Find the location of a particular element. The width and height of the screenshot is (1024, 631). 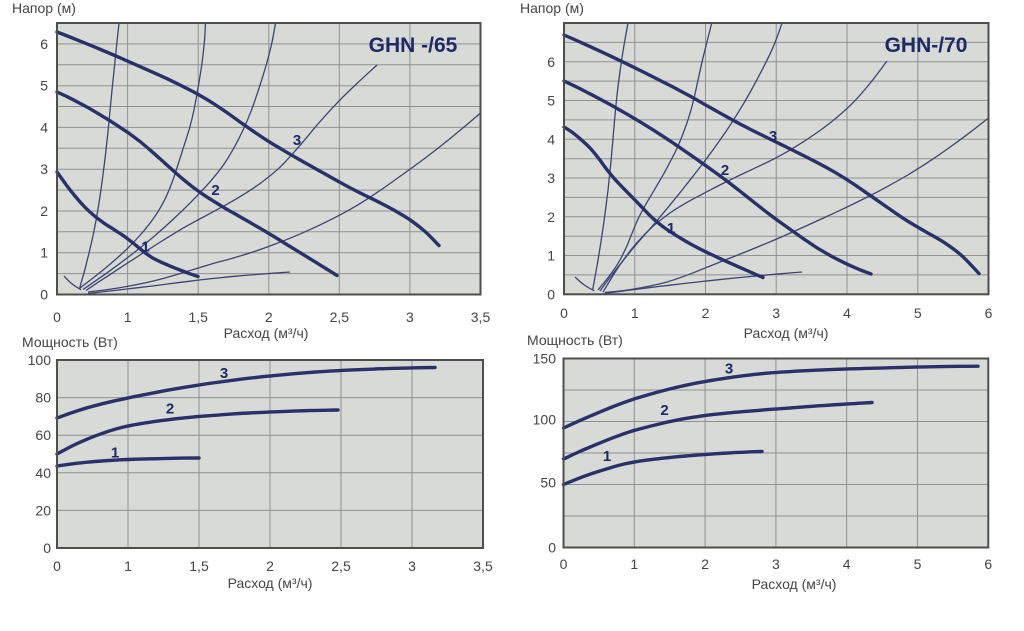

svg-text: 80 is located at coordinates (43, 398).